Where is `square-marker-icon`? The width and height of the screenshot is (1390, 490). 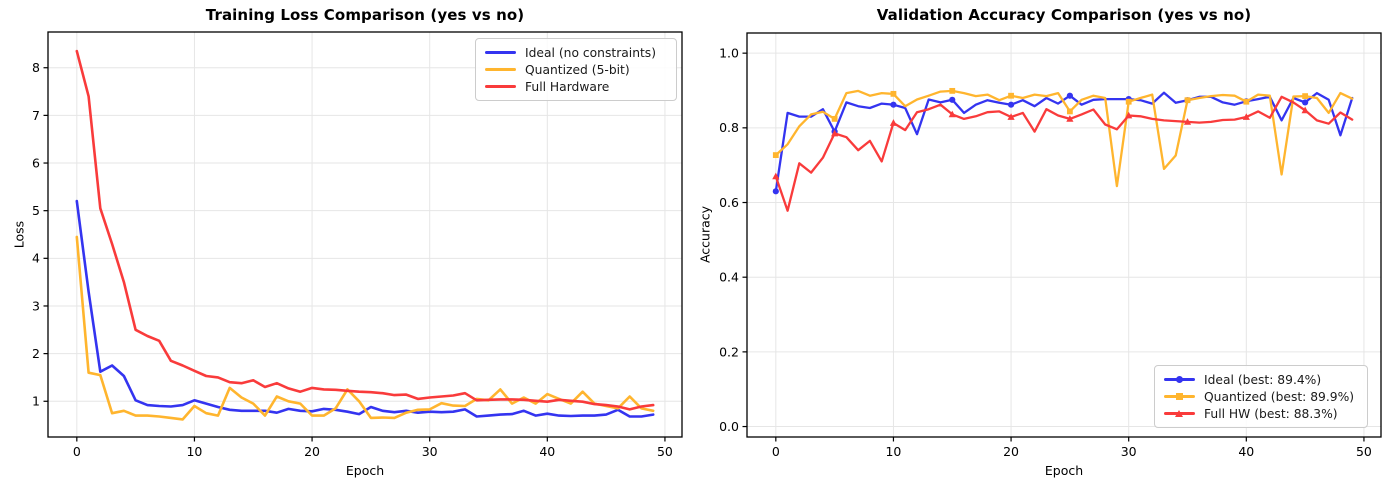 square-marker-icon is located at coordinates (1179, 396).